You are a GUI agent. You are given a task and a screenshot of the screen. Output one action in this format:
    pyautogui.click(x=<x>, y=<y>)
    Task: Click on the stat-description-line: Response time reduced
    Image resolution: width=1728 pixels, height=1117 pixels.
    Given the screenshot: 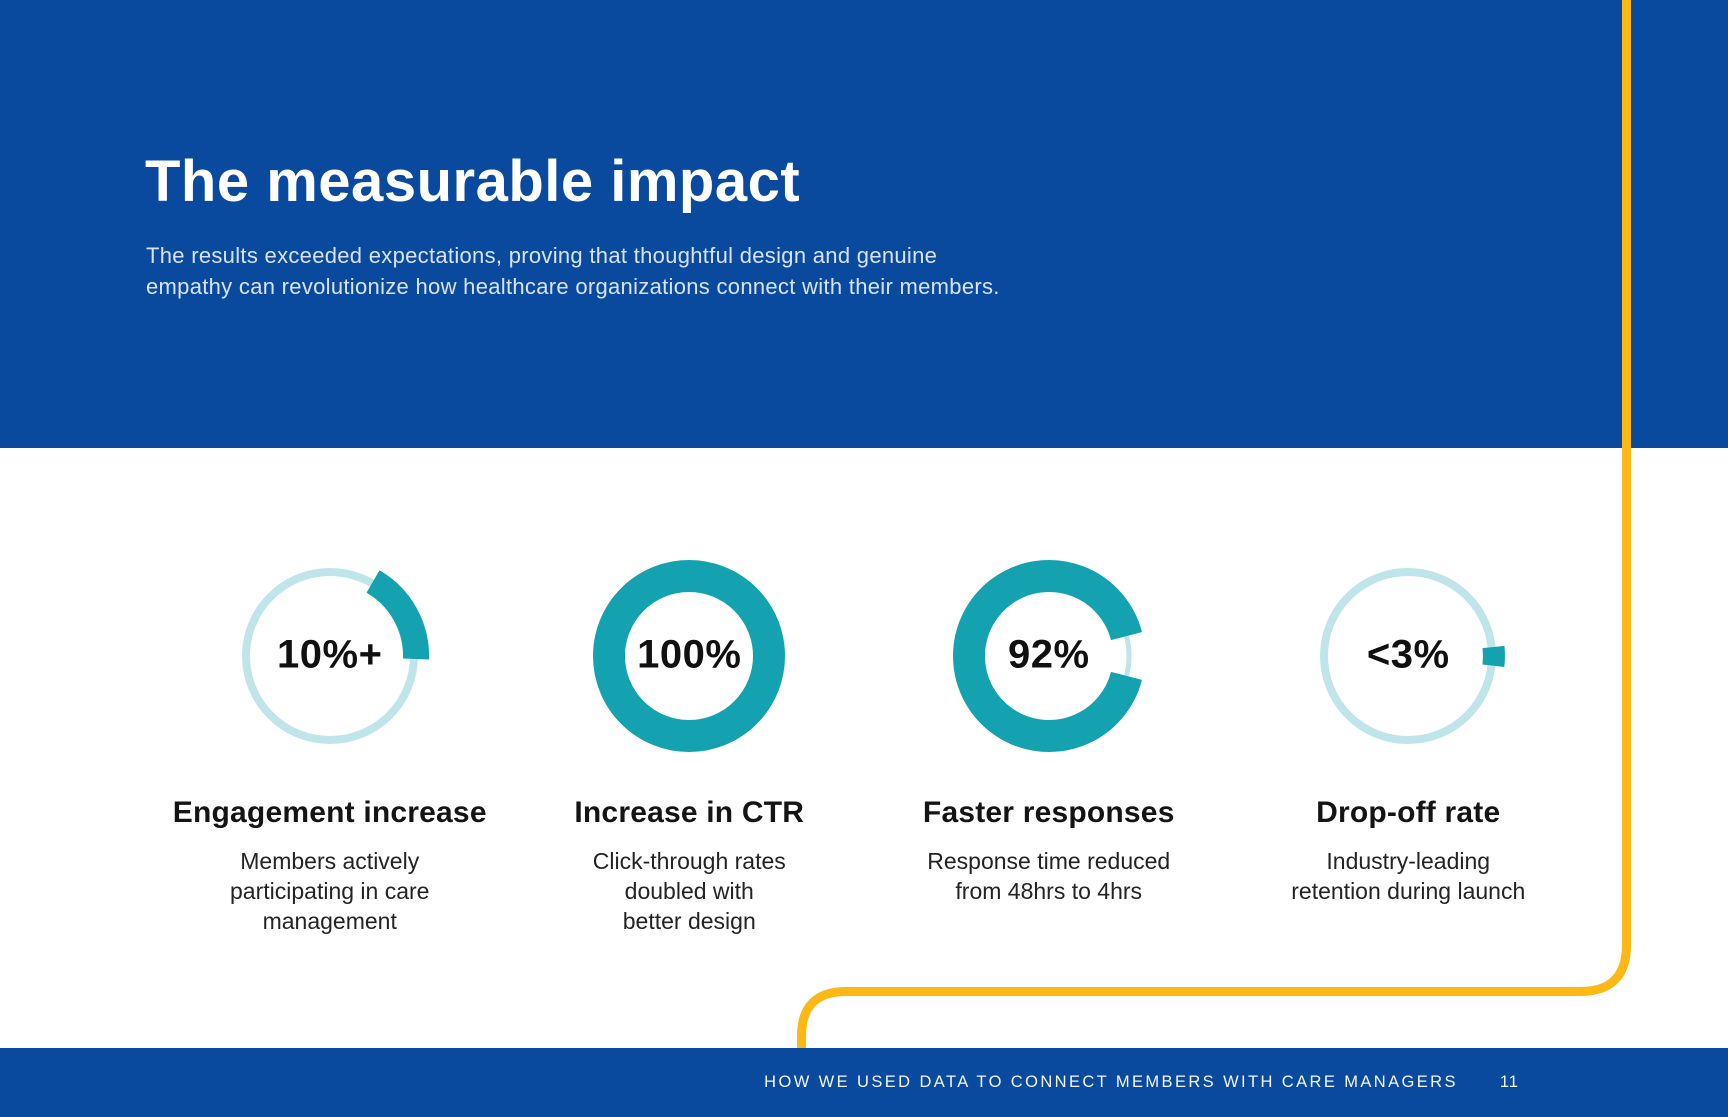 What is the action you would take?
    pyautogui.click(x=1049, y=861)
    